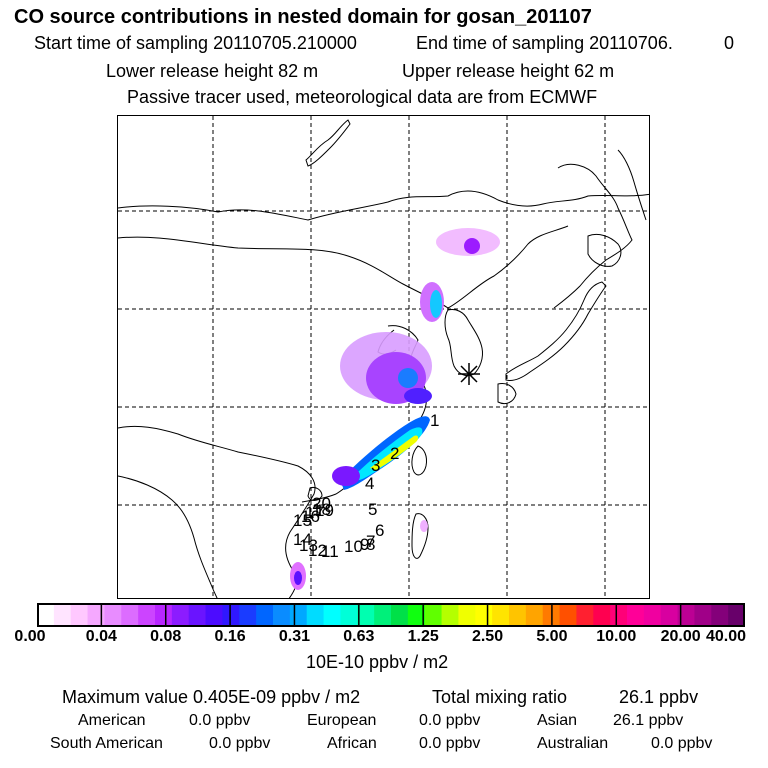 This screenshot has height=768, width=768. What do you see at coordinates (450, 720) in the screenshot?
I see `region-value-european: 0.0 ppbv` at bounding box center [450, 720].